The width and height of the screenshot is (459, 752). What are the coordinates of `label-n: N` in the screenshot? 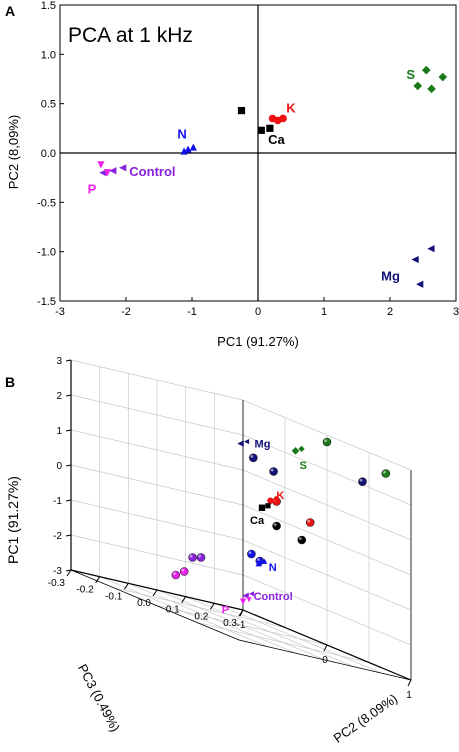 It's located at (273, 568).